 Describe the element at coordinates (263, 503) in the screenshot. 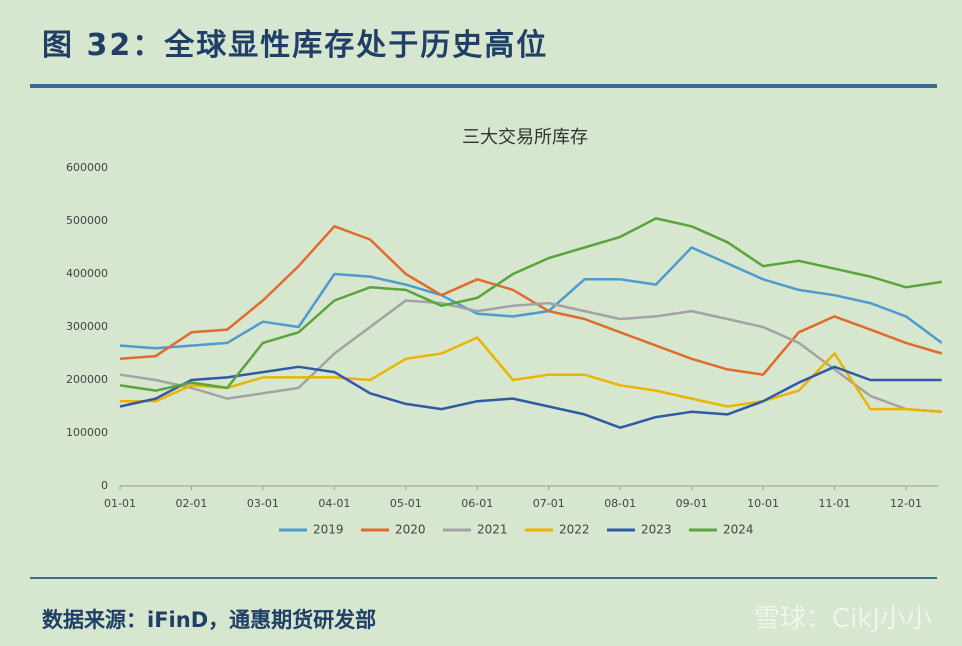

I see `x-tick-label: 03-01` at that location.